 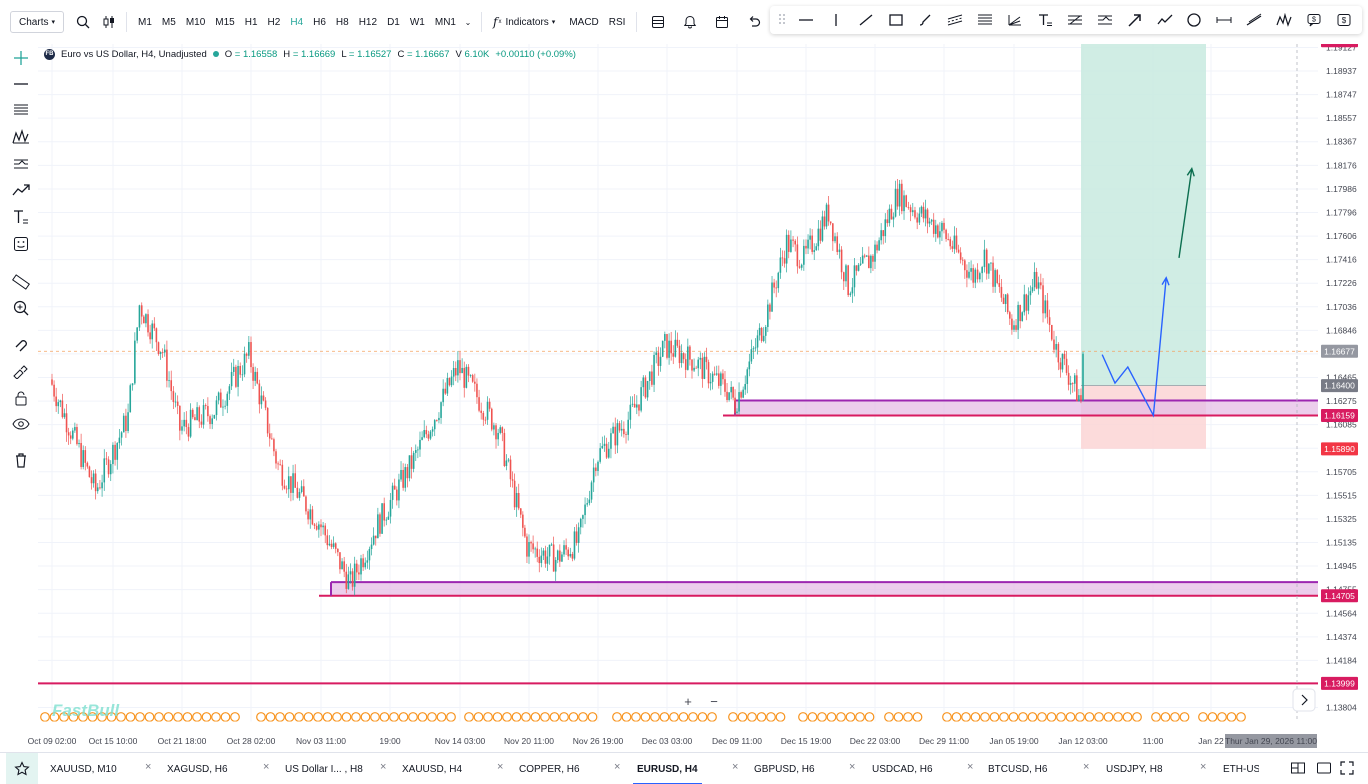 What do you see at coordinates (1185, 213) in the screenshot?
I see `projection-arrow-green` at bounding box center [1185, 213].